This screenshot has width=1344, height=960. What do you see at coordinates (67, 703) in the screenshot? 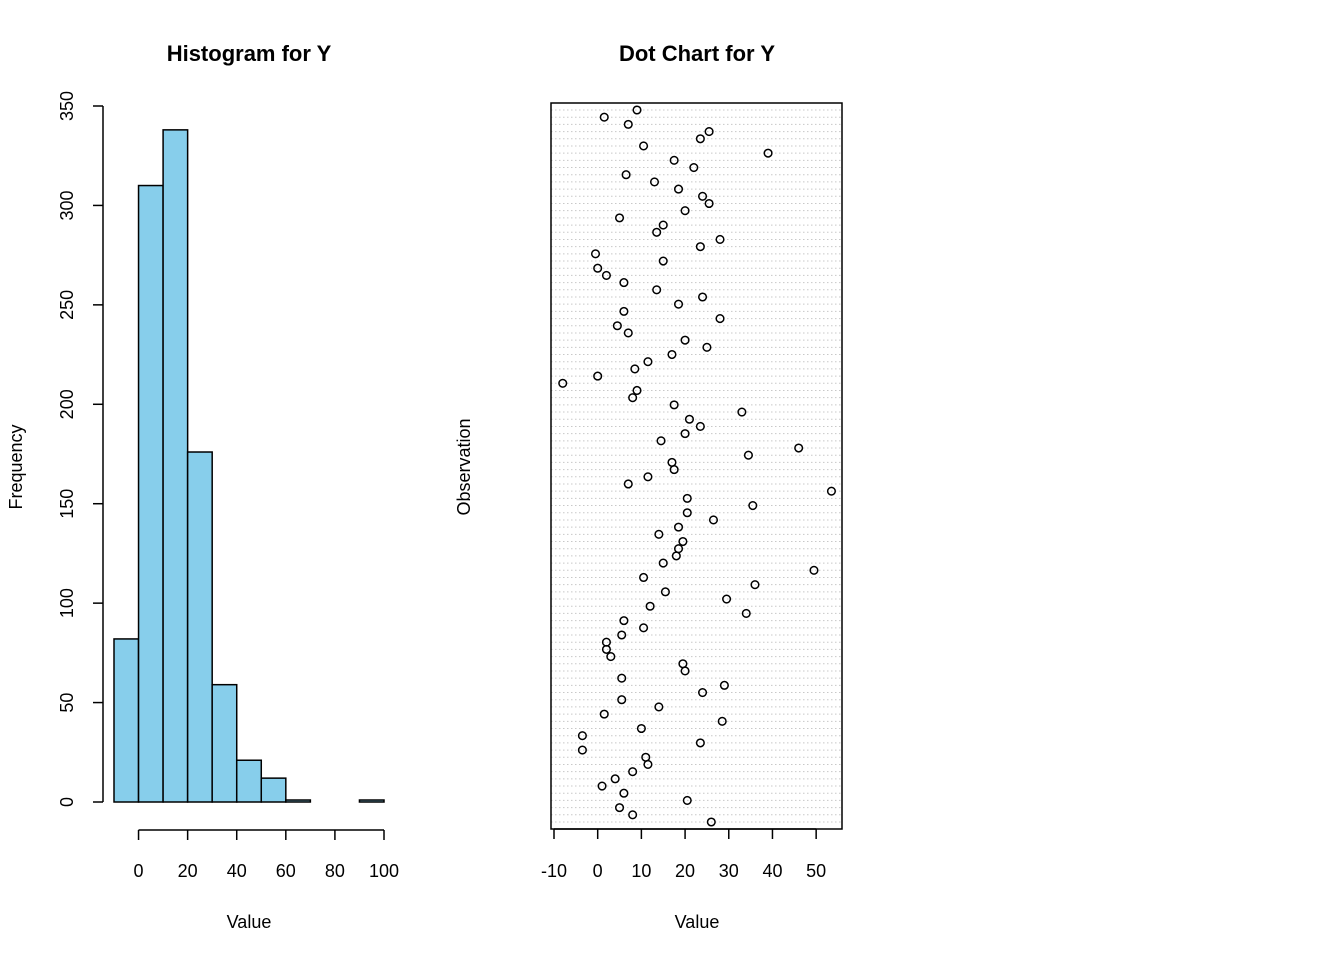
I see `histogram-y-tick-label: 50` at bounding box center [67, 703].